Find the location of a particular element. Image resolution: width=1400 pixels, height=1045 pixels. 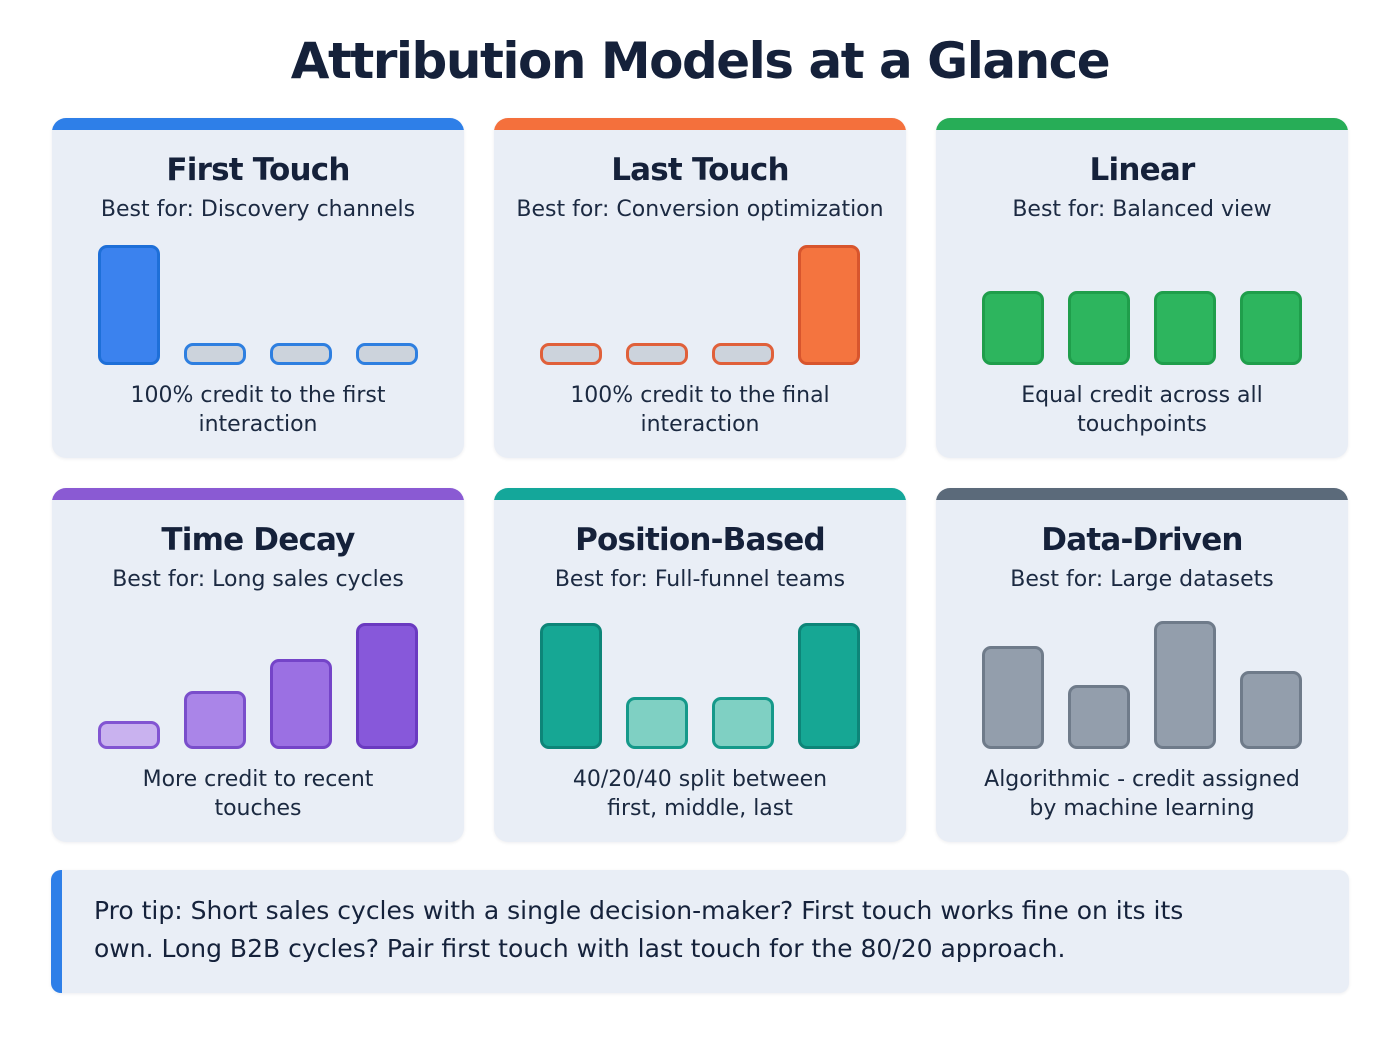

card-best-for: Best for: Large datasets is located at coordinates (1142, 579).